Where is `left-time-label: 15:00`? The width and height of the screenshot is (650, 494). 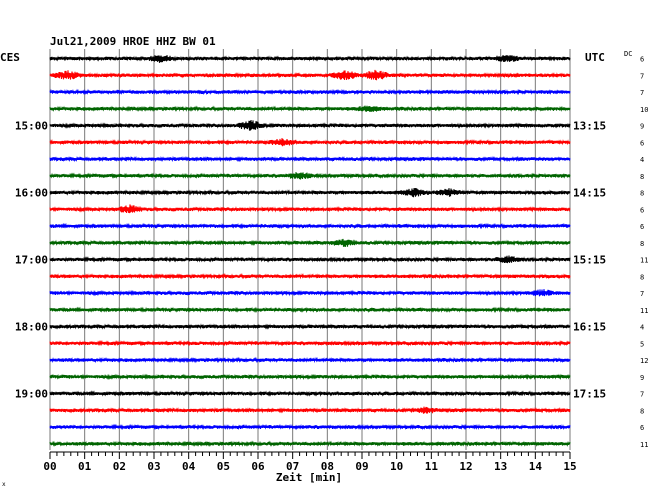
left-time-label: 15:00 is located at coordinates (31, 126).